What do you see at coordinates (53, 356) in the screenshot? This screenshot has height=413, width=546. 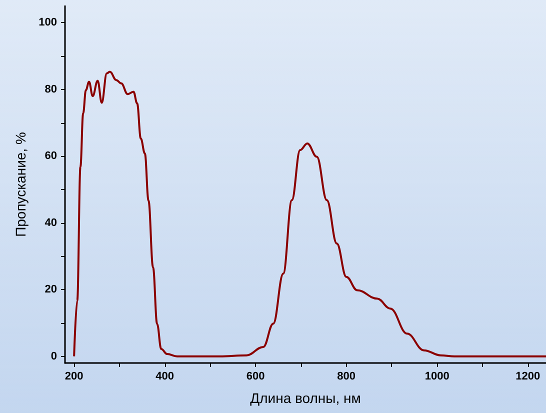 I see `y-tick-label: 0` at bounding box center [53, 356].